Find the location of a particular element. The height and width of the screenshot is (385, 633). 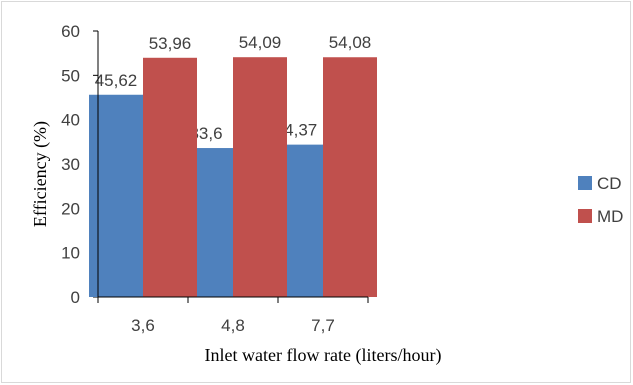

x-axis-title: Inlet water flow rate (liters/hour) is located at coordinates (323, 355).